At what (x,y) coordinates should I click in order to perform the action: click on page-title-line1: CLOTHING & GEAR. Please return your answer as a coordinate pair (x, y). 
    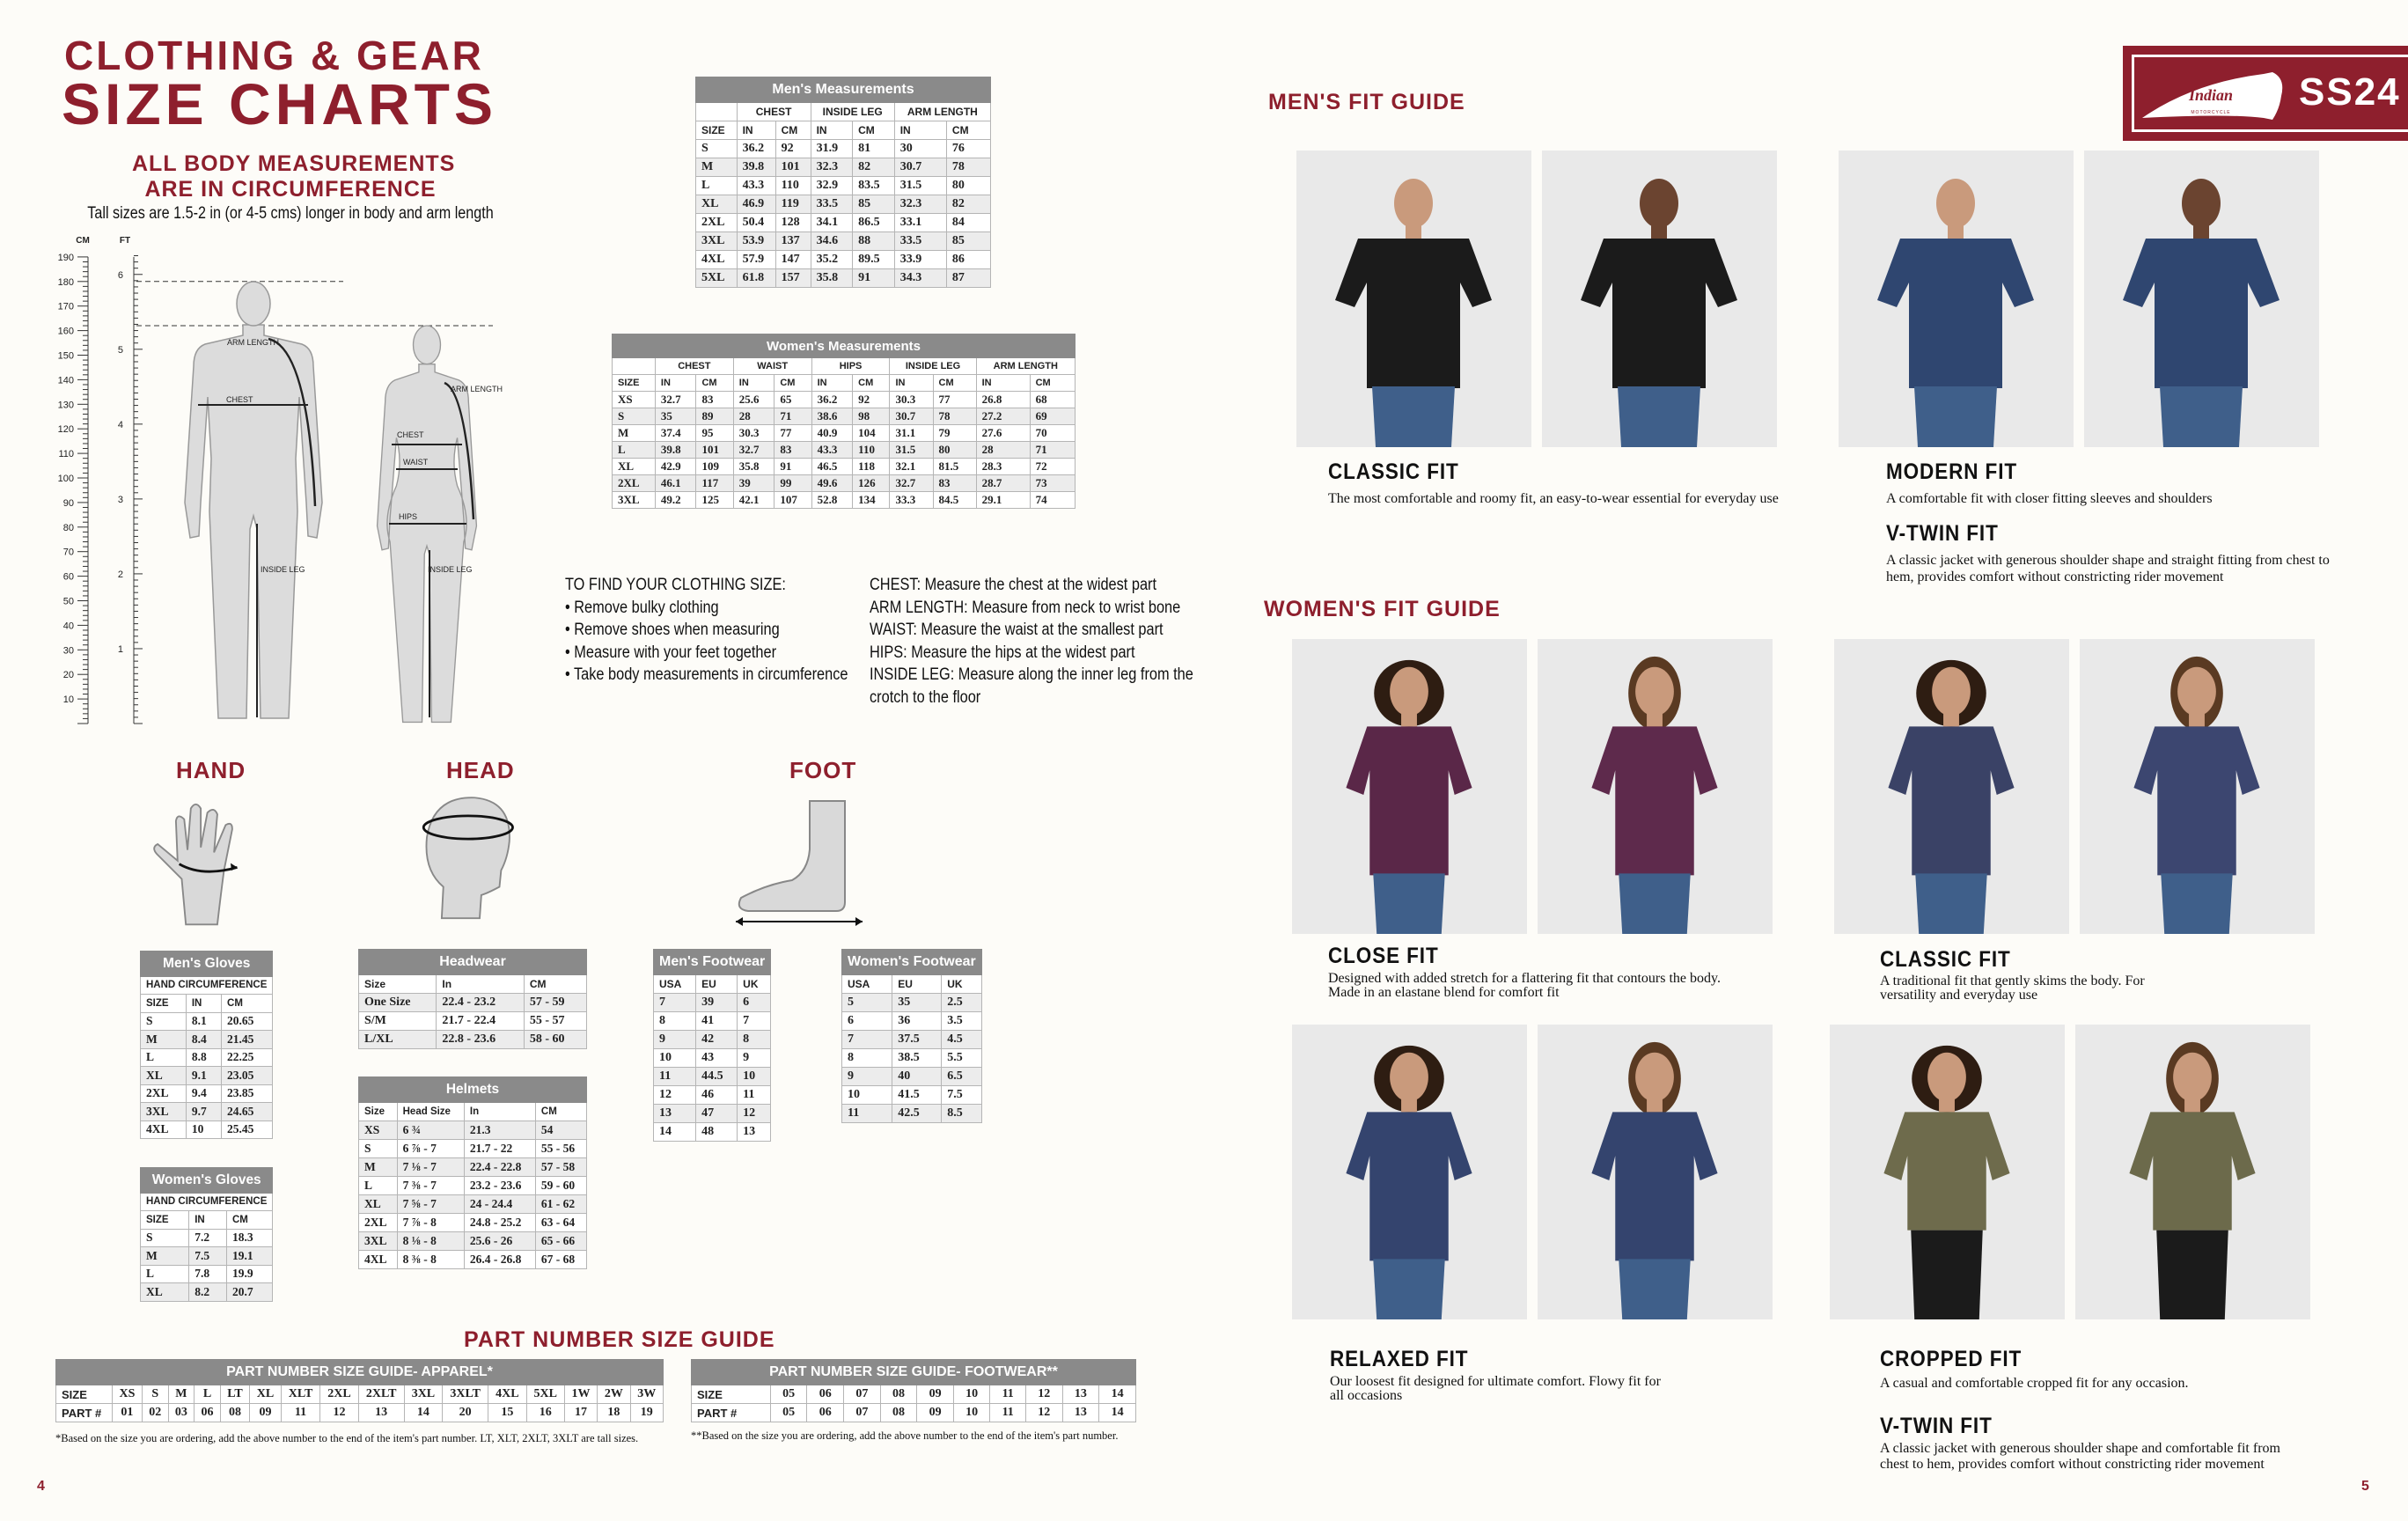
    Looking at the image, I should click on (274, 56).